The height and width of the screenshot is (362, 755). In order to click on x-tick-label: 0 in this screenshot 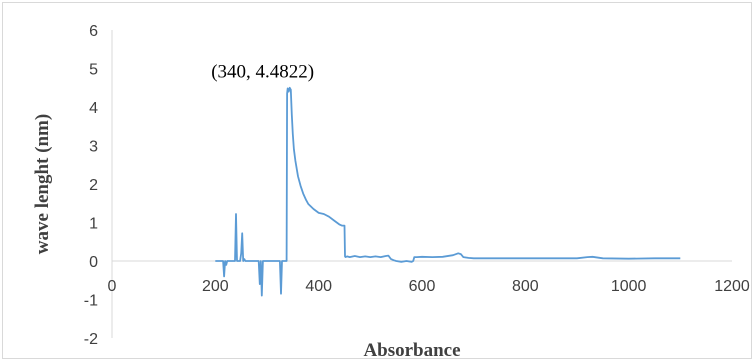, I will do `click(112, 286)`.